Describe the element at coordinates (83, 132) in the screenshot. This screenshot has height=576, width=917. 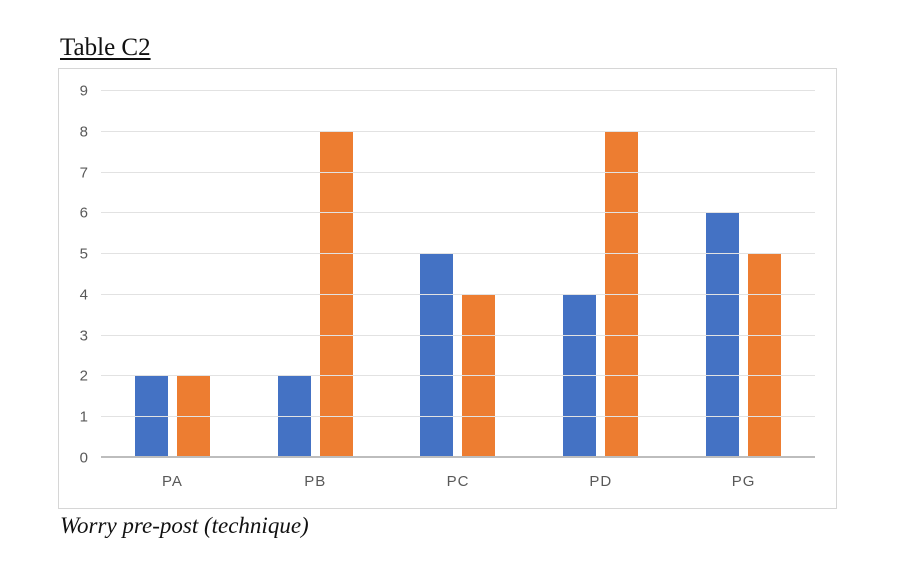
I see `y-tick-label-8: 8` at that location.